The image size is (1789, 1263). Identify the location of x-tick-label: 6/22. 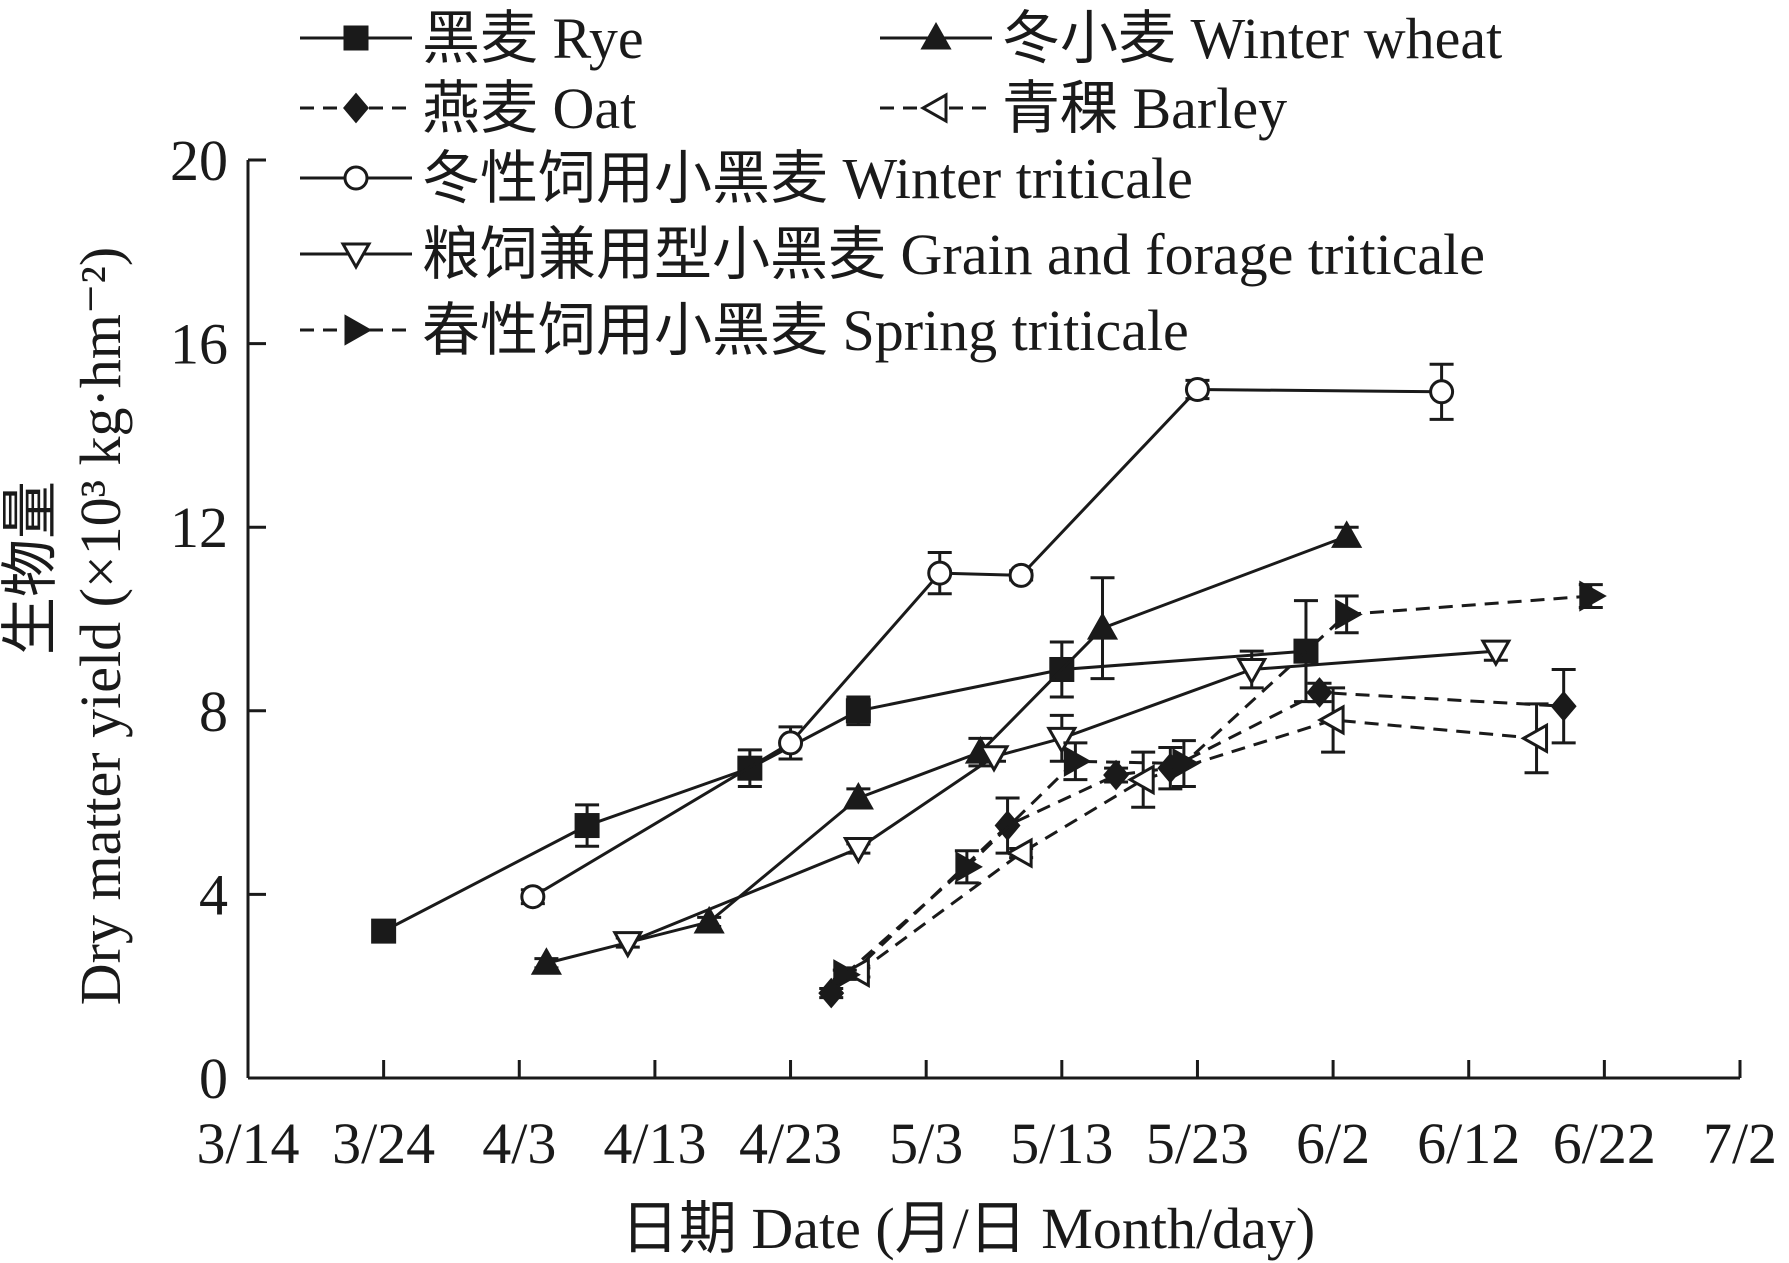
(1604, 1143).